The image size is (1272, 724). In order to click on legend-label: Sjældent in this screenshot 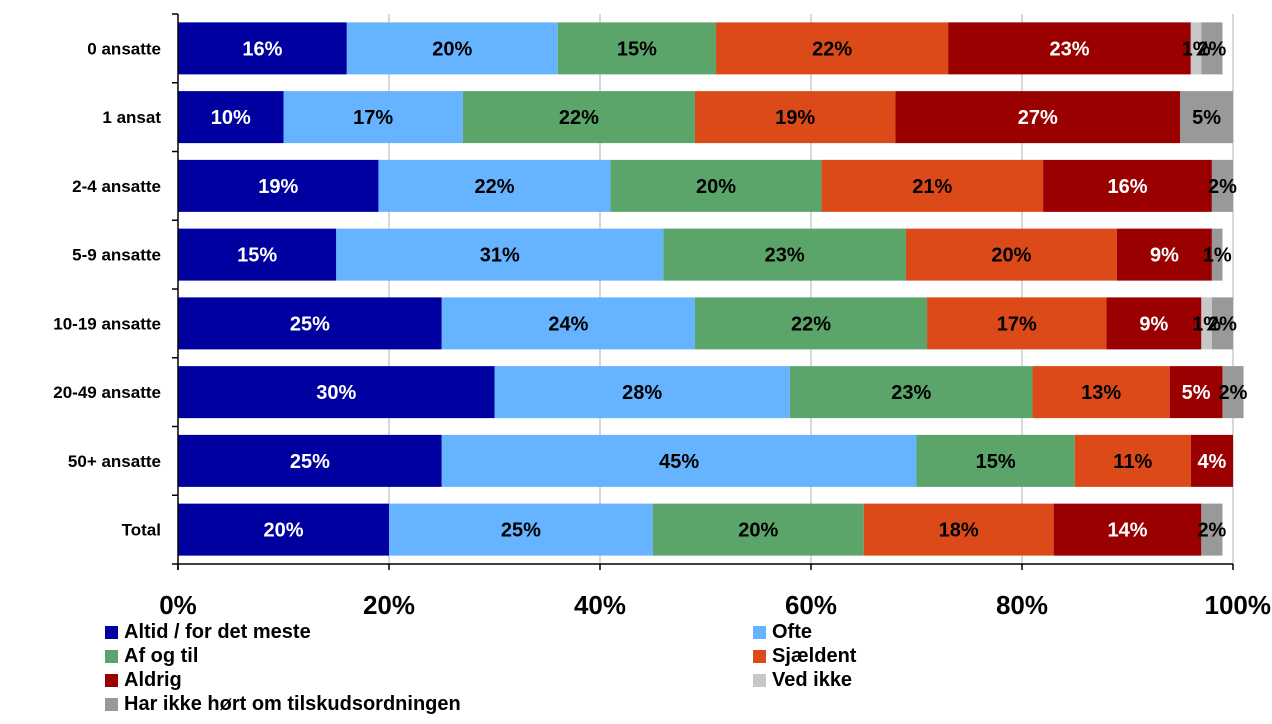, I will do `click(814, 655)`.